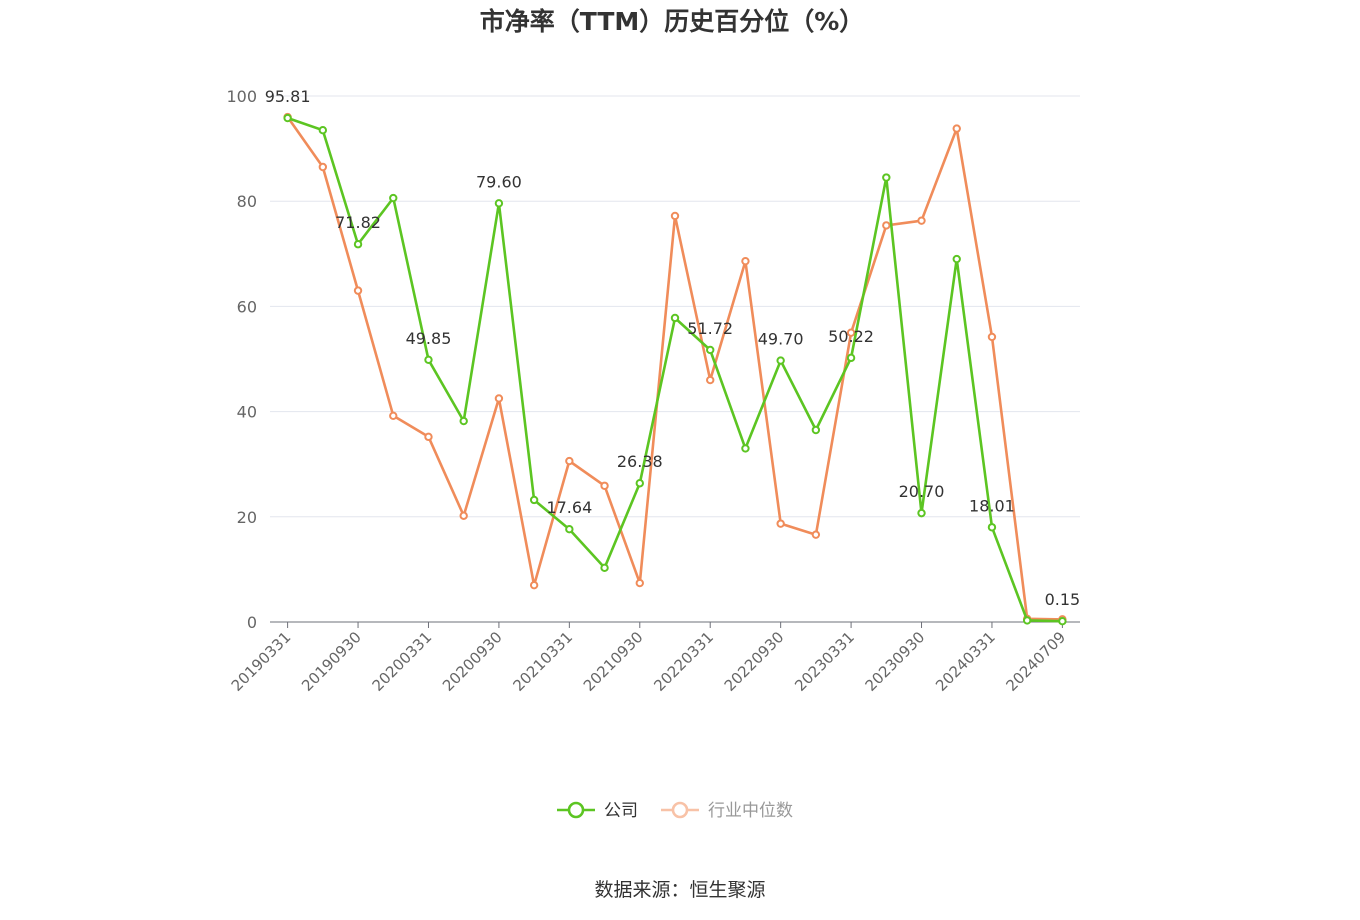 This screenshot has width=1360, height=920. Describe the element at coordinates (640, 461) in the screenshot. I see `data-label: 26.38` at that location.